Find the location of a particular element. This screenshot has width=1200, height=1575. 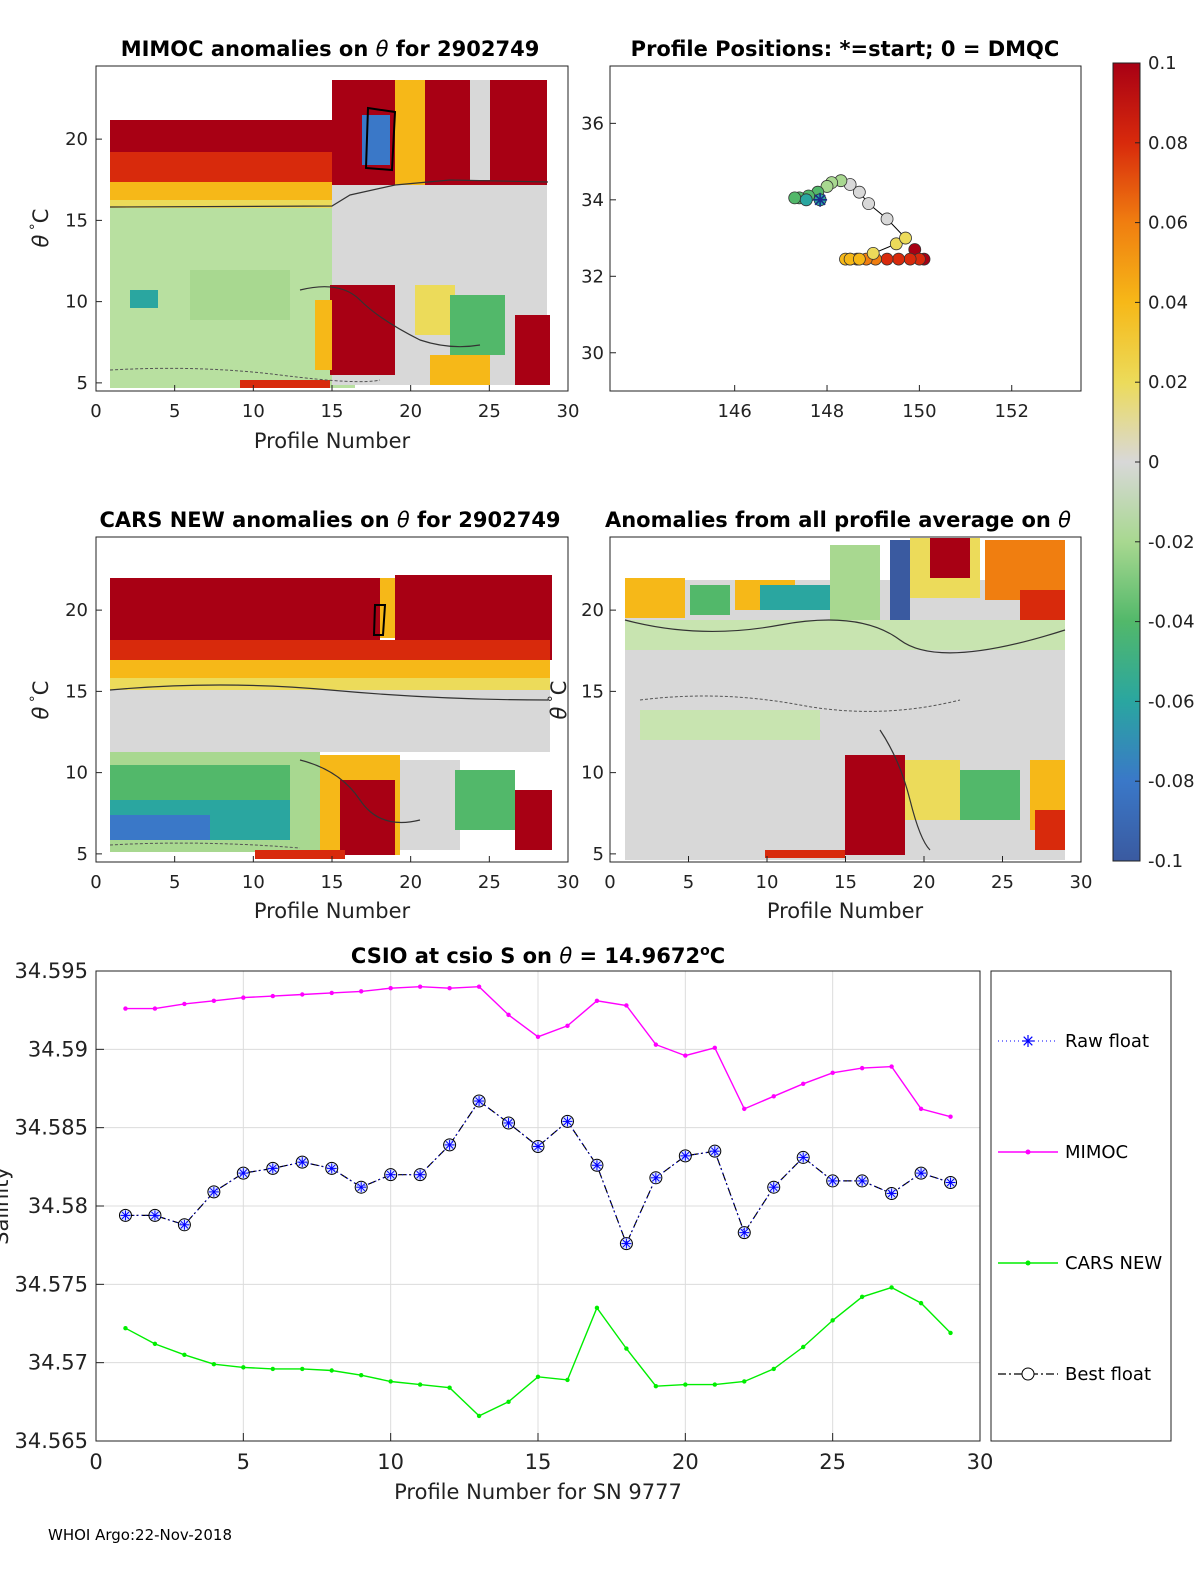

avg-title: Anomalies from all profile average on θ is located at coordinates (838, 520).